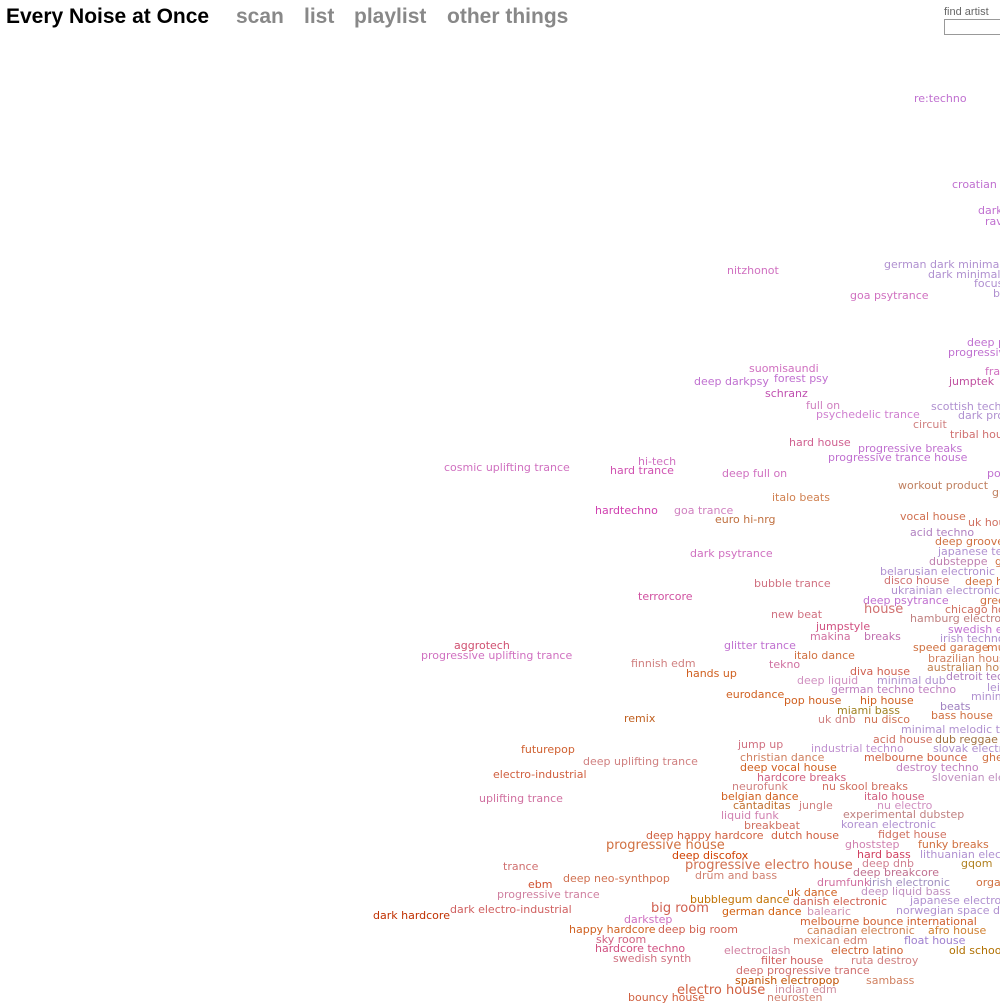  Describe the element at coordinates (948, 910) in the screenshot. I see `genre-label: norwegian space disc` at that location.